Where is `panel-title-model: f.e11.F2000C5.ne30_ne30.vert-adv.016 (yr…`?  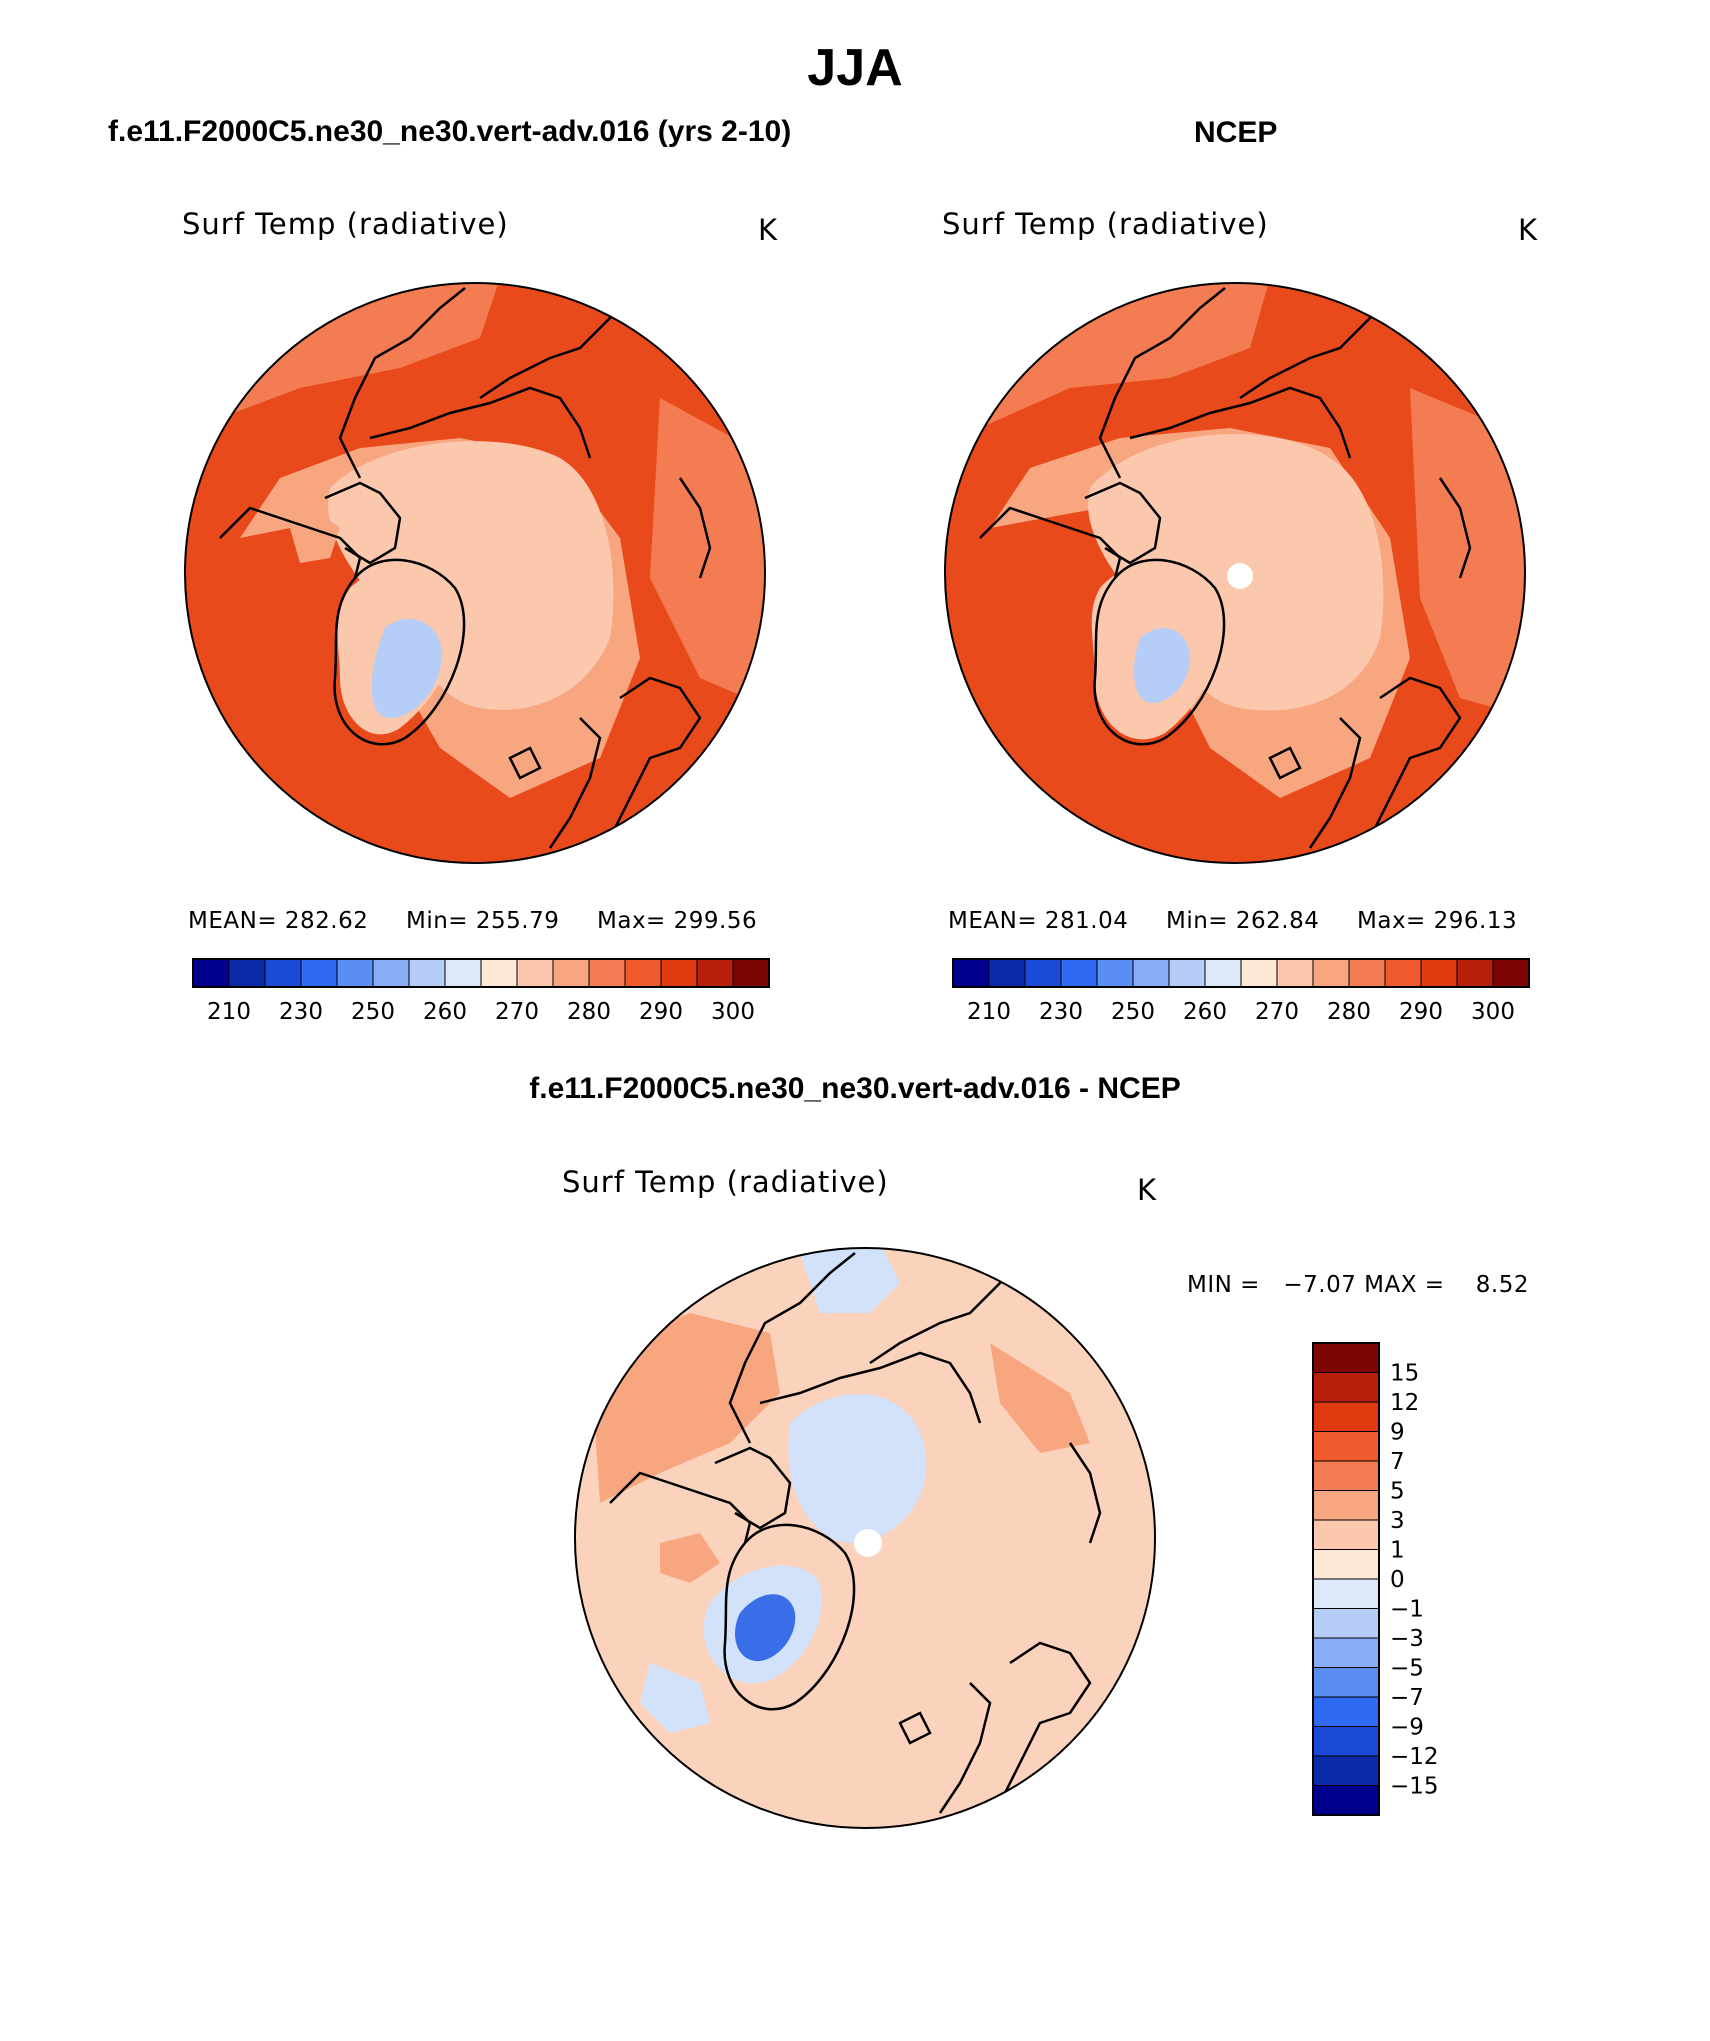 panel-title-model: f.e11.F2000C5.ne30_ne30.vert-adv.016 (yr… is located at coordinates (450, 131).